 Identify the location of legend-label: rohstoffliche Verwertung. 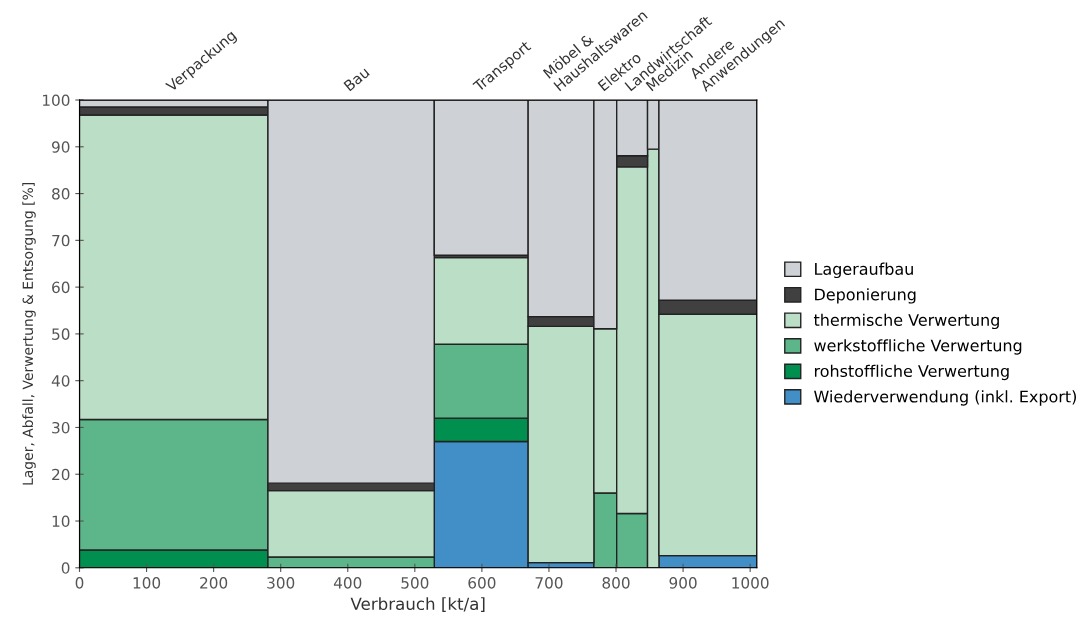
(911, 372).